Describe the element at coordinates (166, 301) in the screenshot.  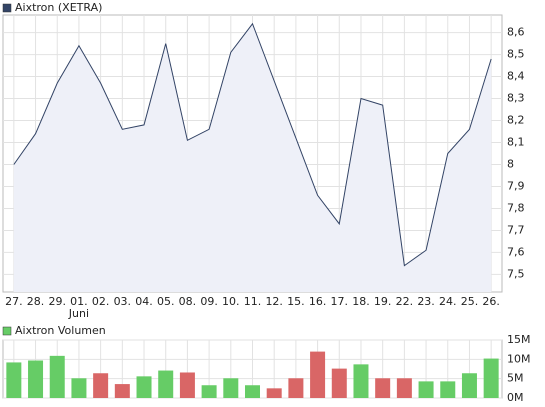
I see `x-tick-label: 05.` at that location.